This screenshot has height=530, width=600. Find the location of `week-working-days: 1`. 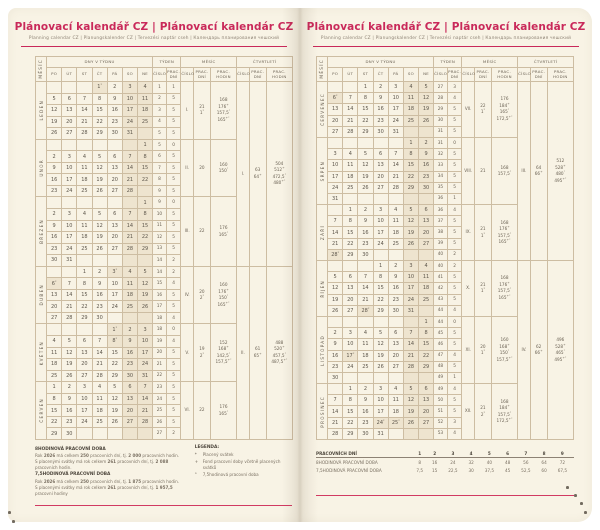

week-working-days: 1 is located at coordinates (173, 87).